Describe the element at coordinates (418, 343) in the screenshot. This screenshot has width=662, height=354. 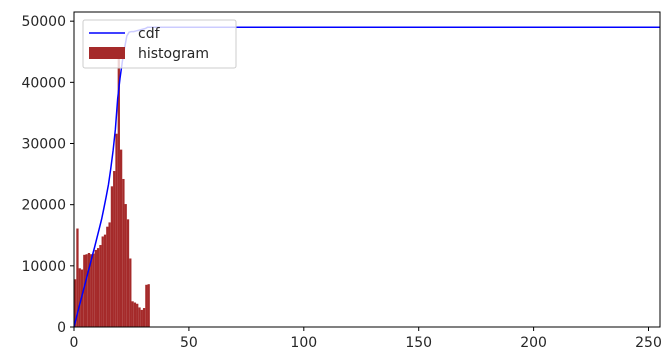
I see `x-tick-label: 150` at that location.